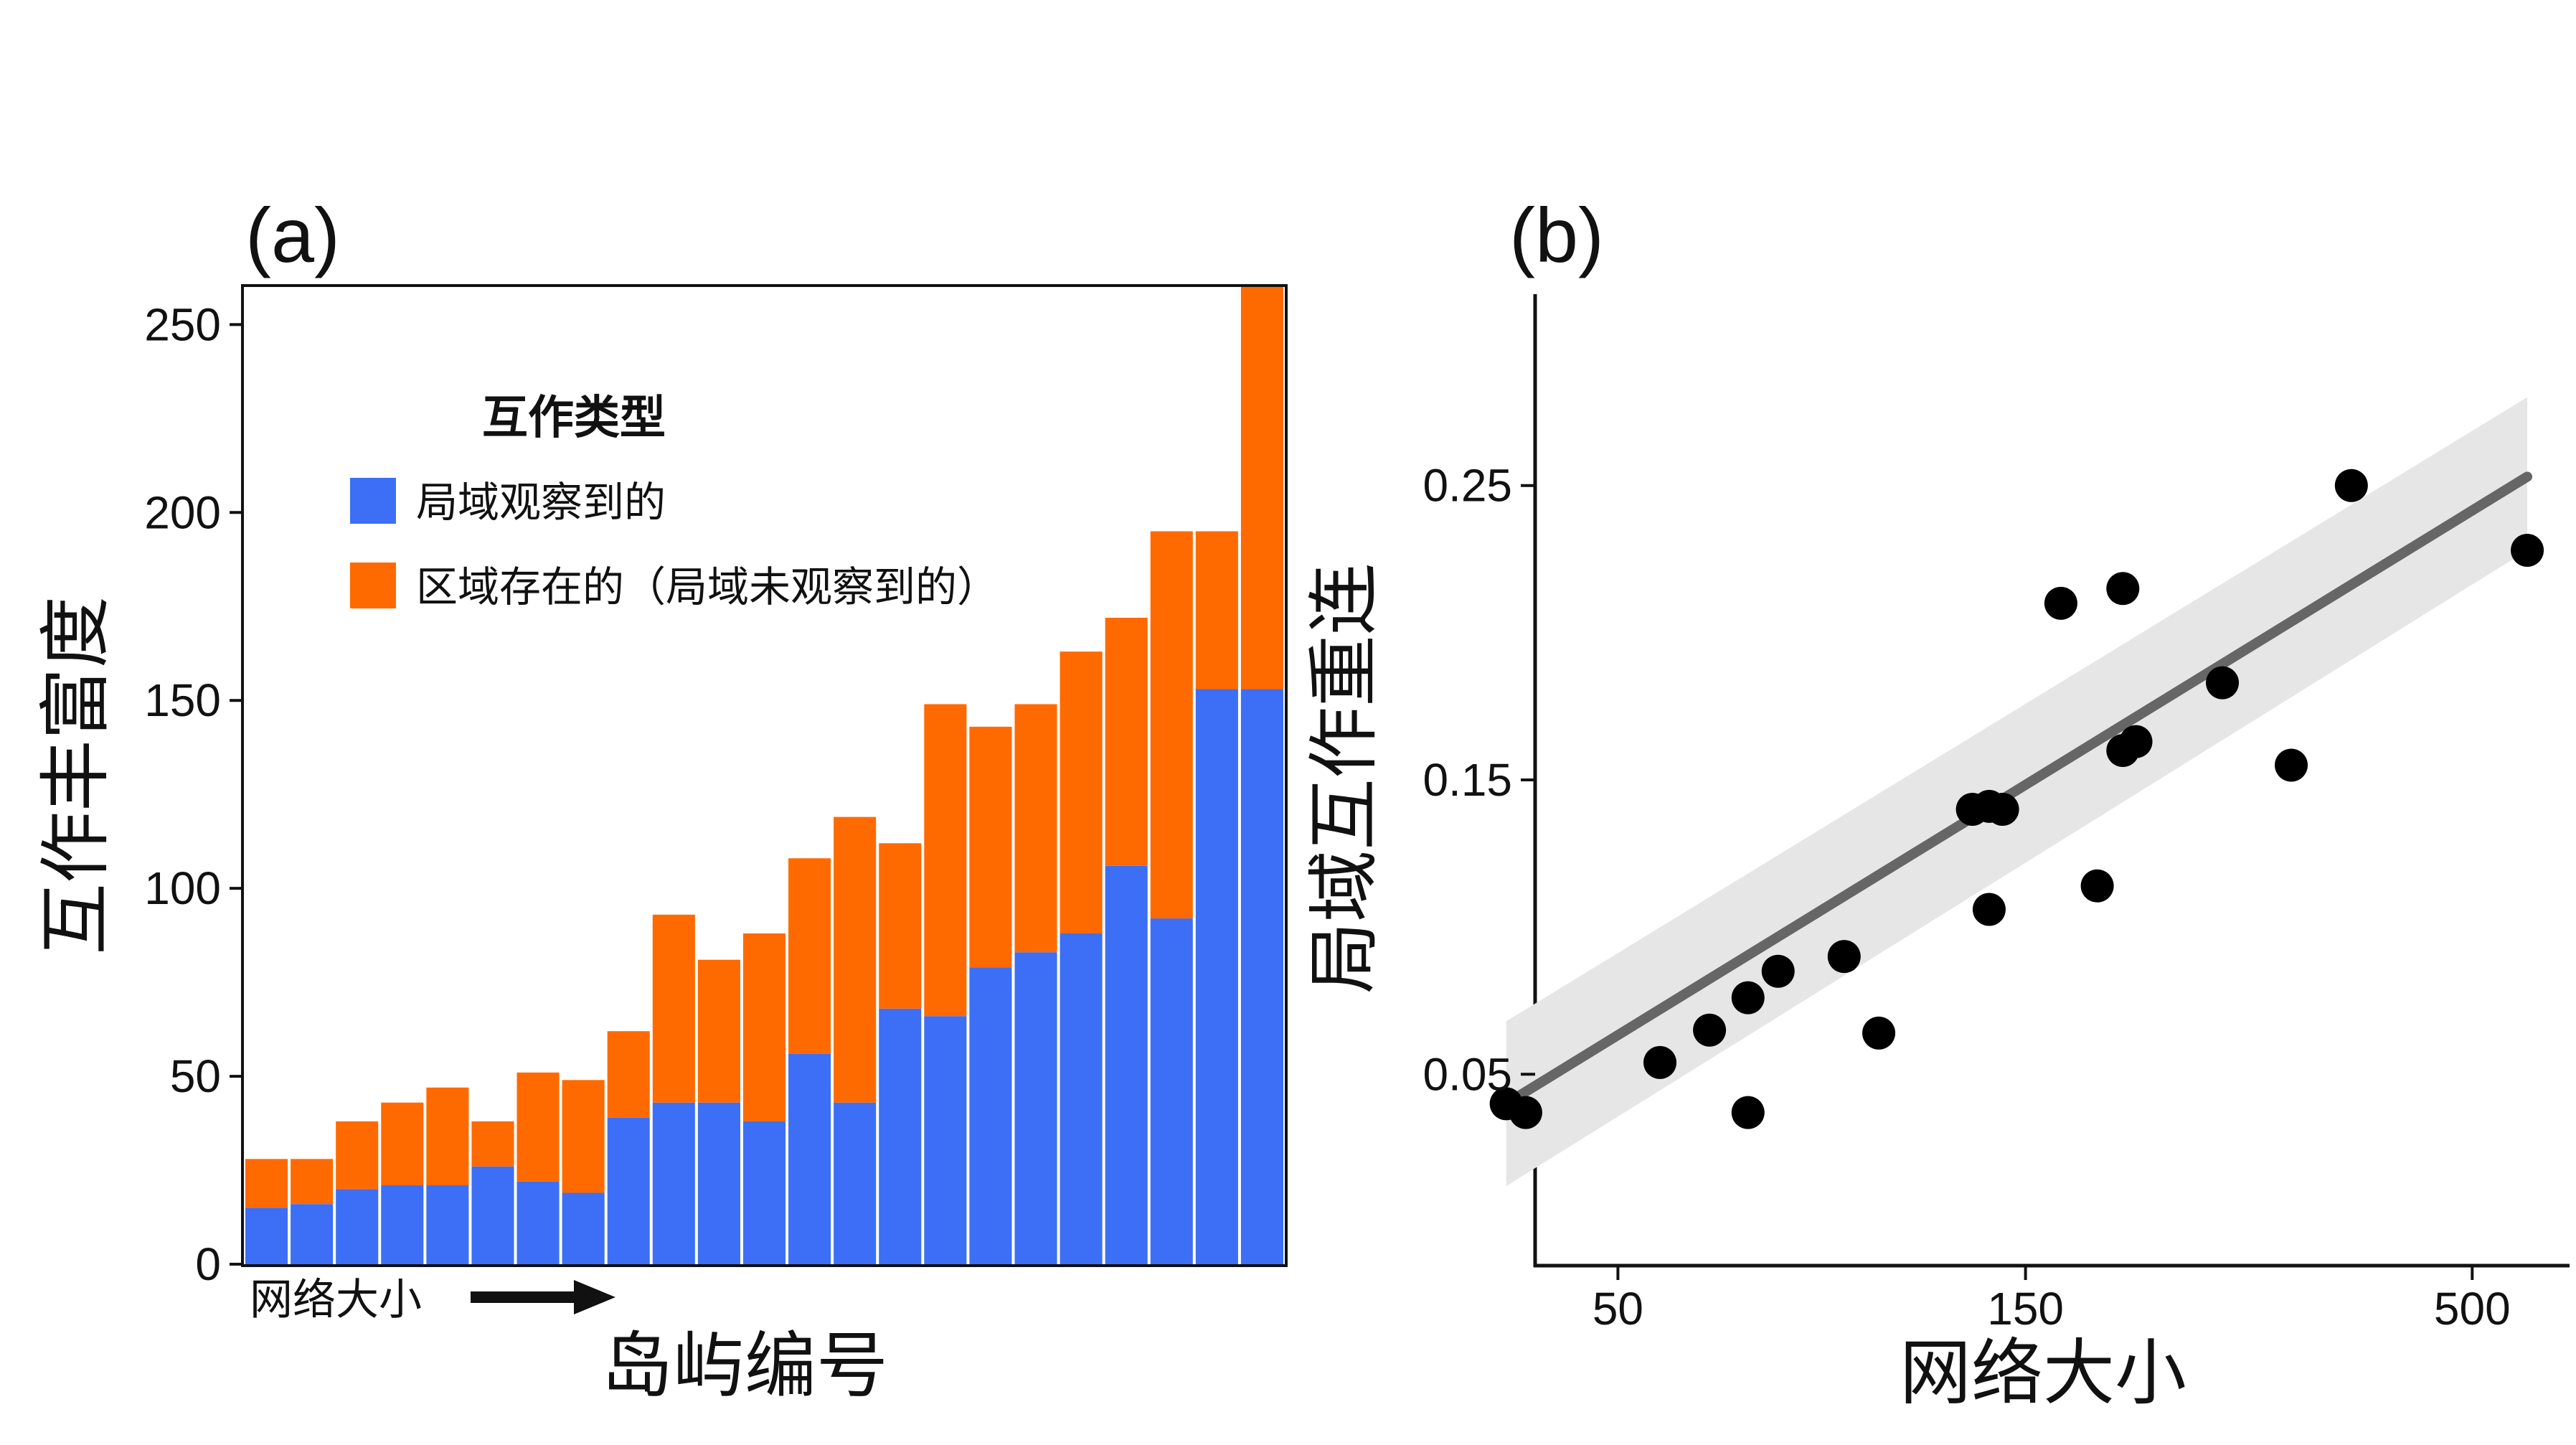  Describe the element at coordinates (182, 512) in the screenshot. I see `y-tick-label: 200` at that location.